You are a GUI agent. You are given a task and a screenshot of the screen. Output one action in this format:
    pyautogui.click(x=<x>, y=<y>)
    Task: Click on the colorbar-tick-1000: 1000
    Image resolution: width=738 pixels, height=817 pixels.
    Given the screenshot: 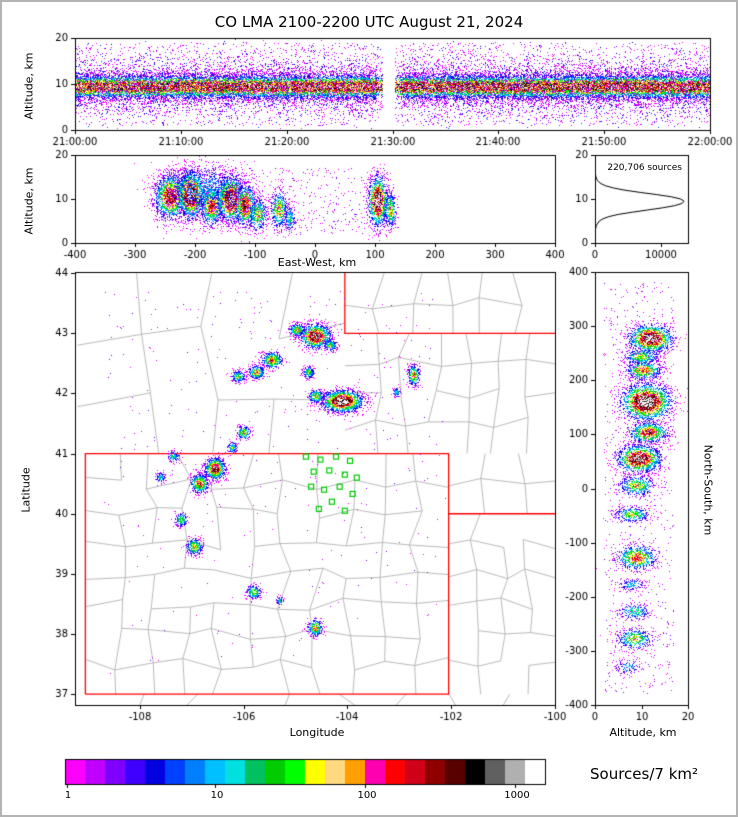 What is the action you would take?
    pyautogui.click(x=517, y=795)
    